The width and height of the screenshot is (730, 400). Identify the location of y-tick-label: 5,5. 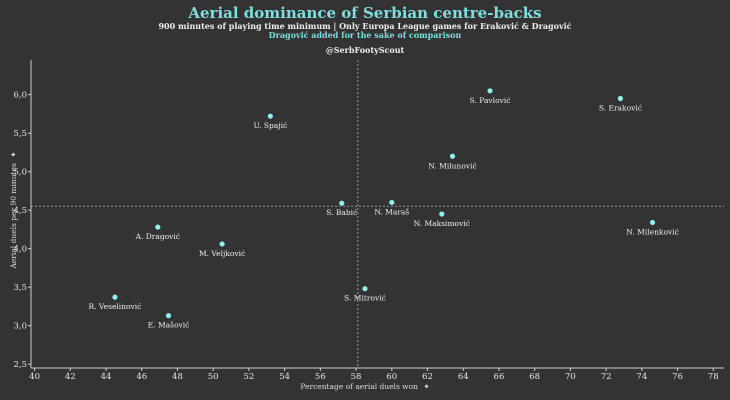
(20, 134).